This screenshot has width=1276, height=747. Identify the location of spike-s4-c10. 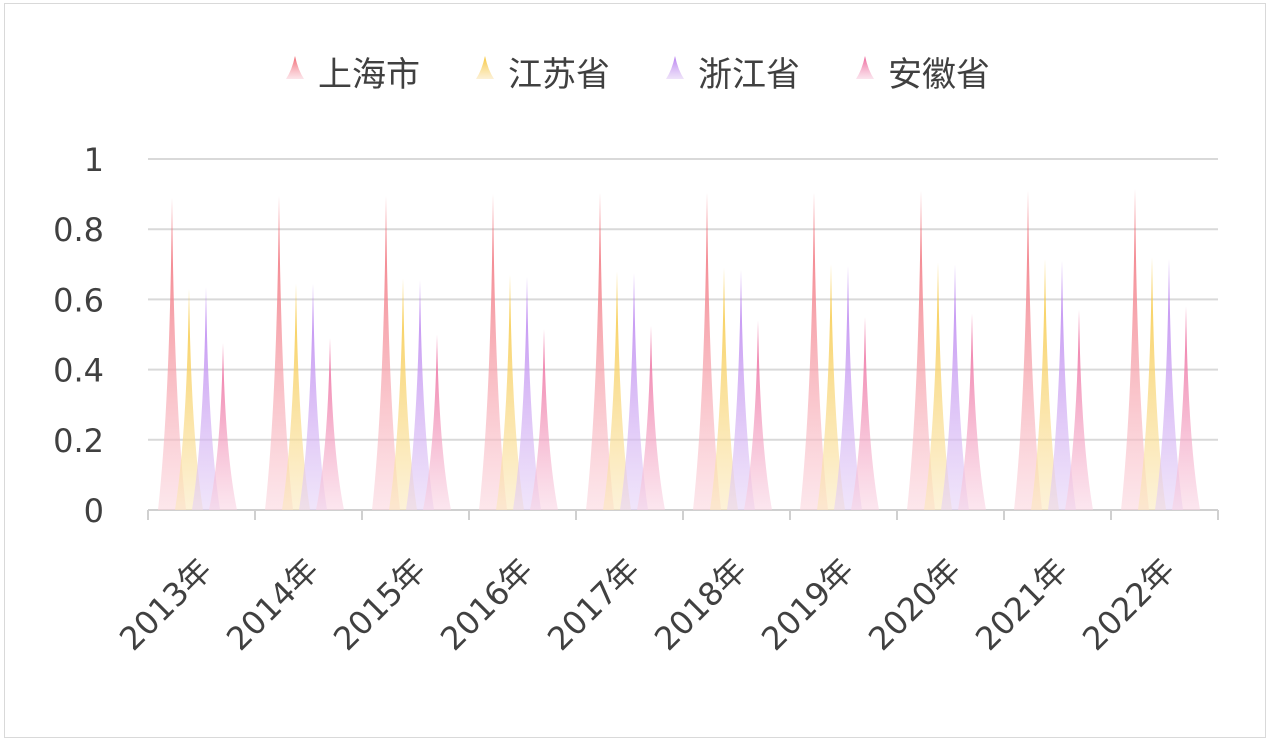
(1186, 408).